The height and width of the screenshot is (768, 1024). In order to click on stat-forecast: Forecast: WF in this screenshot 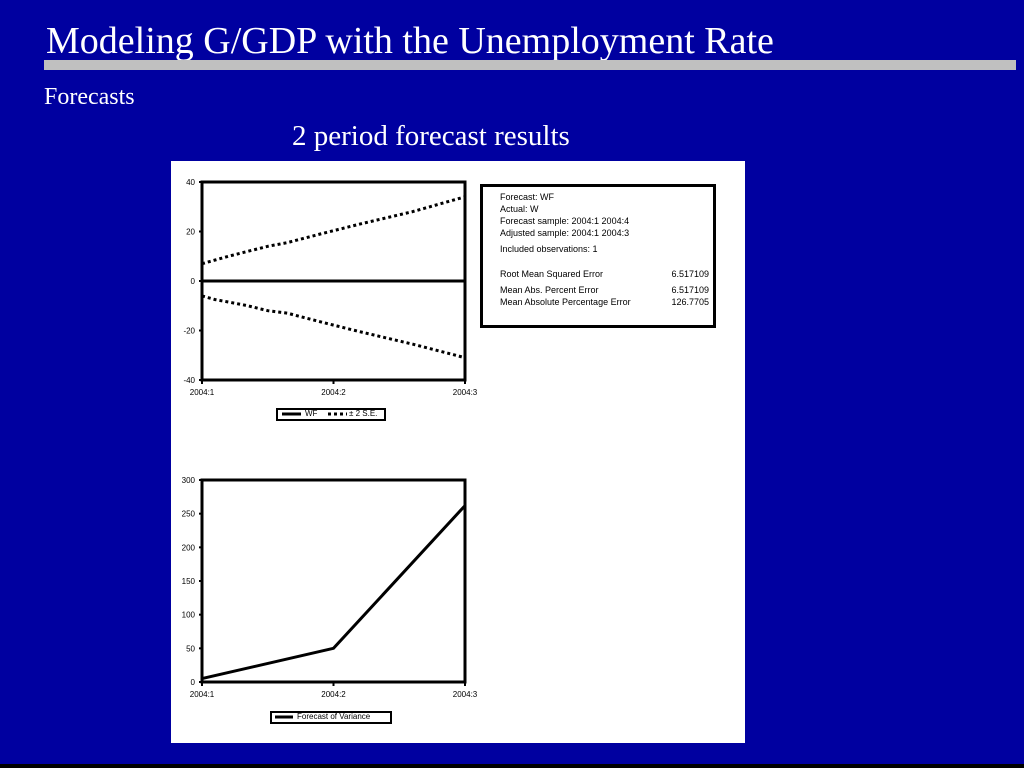, I will do `click(527, 197)`.